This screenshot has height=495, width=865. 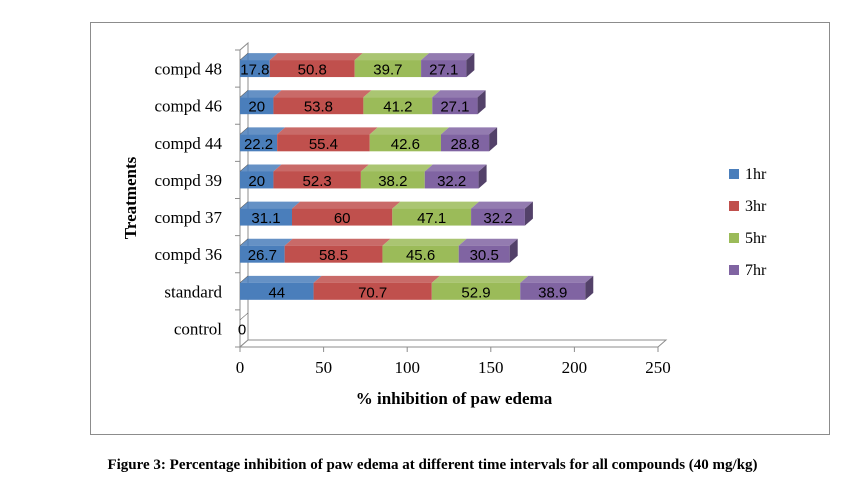 I want to click on x-tick-label: 150, so click(x=491, y=367).